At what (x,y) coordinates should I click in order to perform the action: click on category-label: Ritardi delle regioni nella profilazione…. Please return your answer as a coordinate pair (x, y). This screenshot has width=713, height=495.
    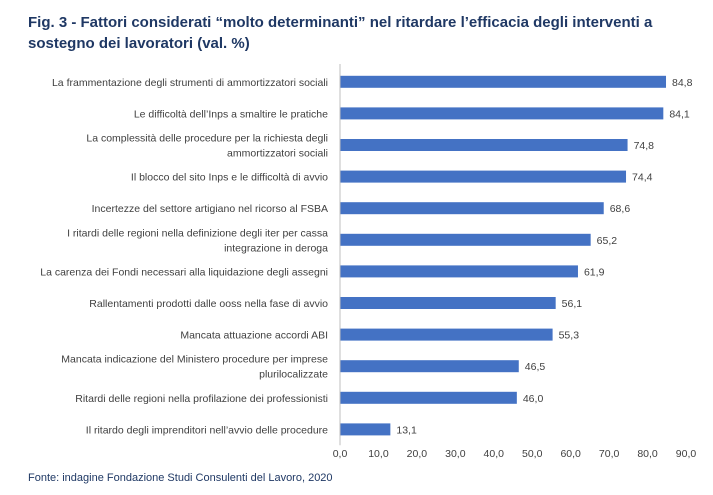
    Looking at the image, I should click on (201, 399).